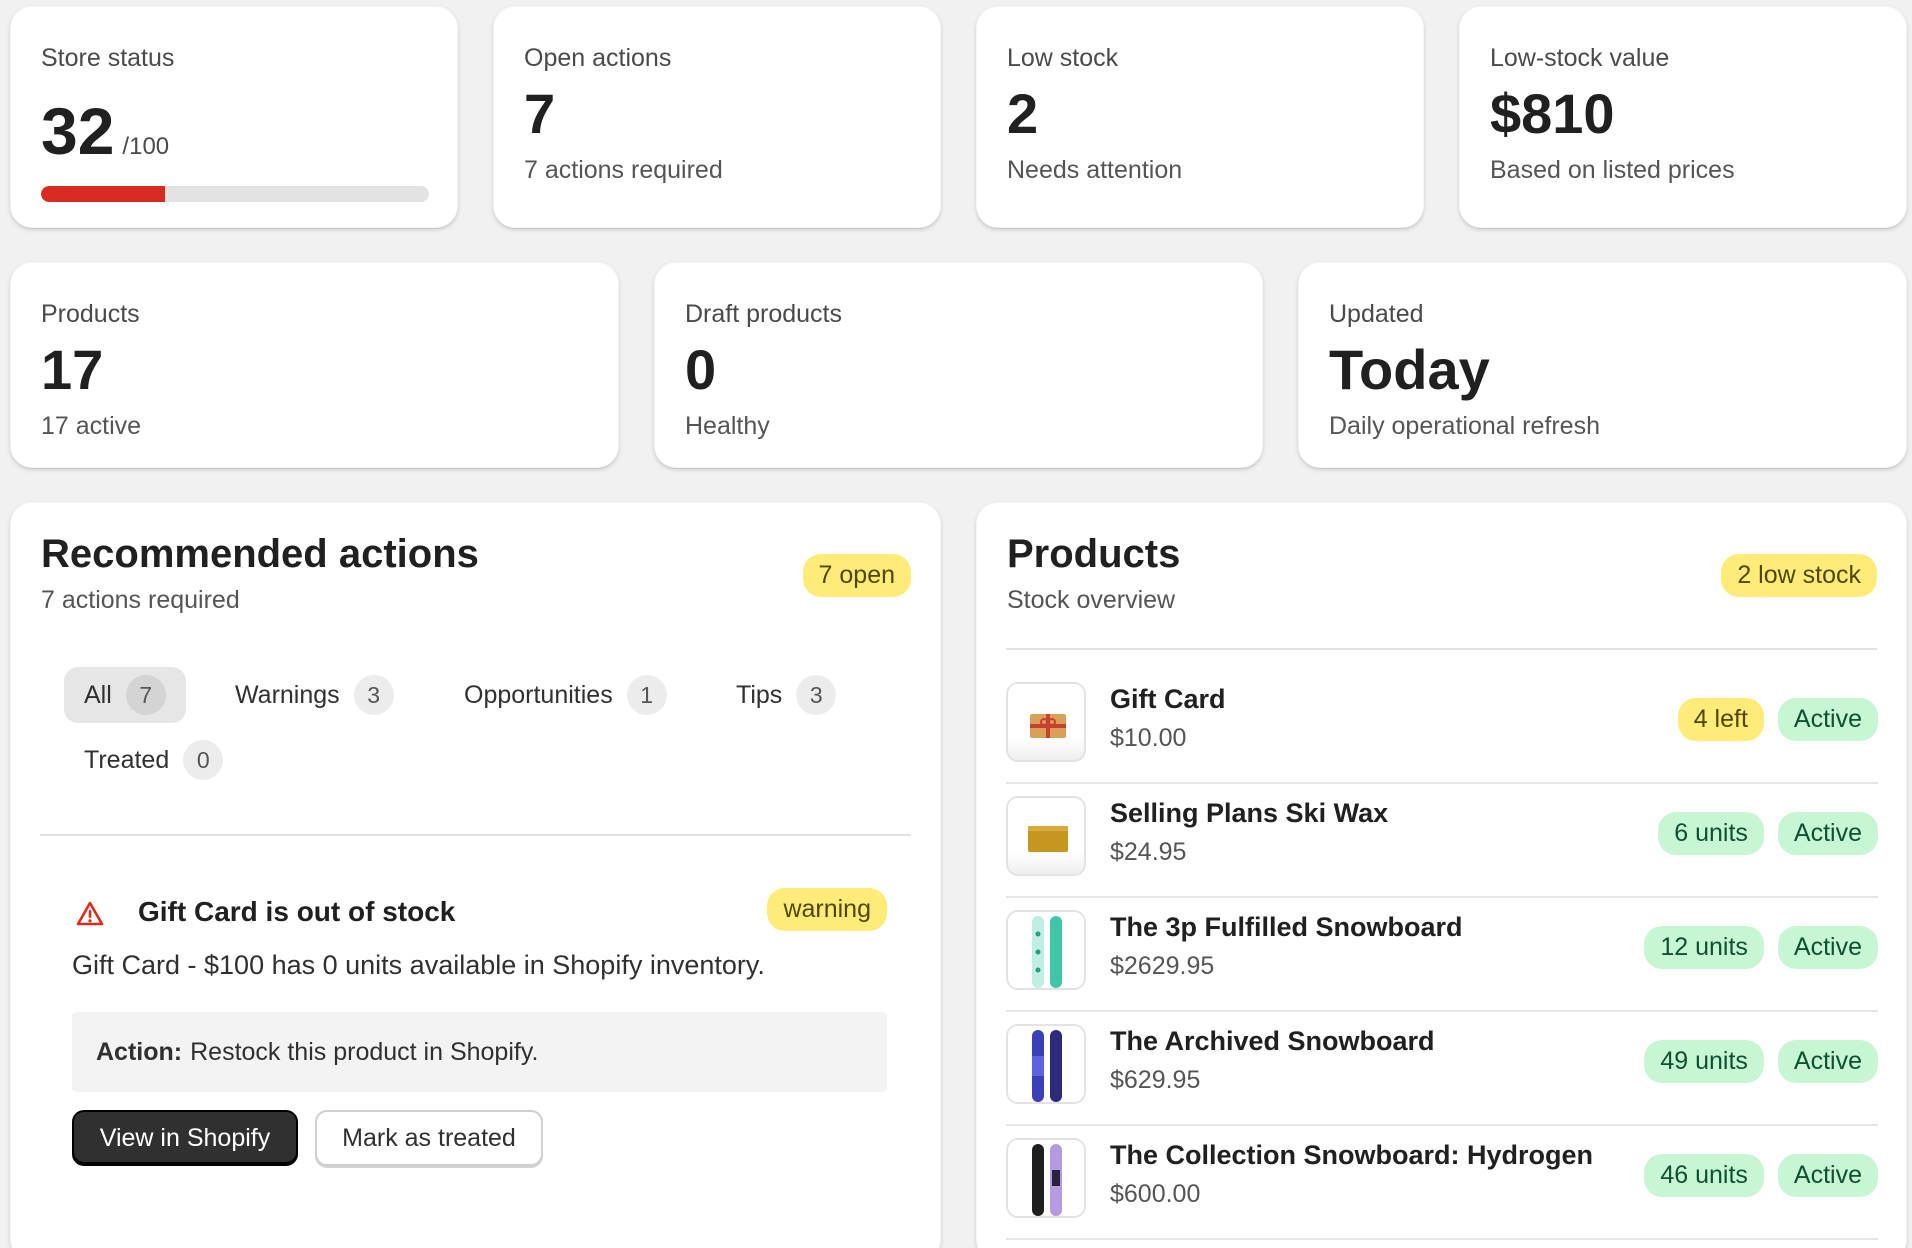 The width and height of the screenshot is (1912, 1248). Describe the element at coordinates (364, 1051) in the screenshot. I see `action-instruction-text: Restock this product in Shopify.` at that location.